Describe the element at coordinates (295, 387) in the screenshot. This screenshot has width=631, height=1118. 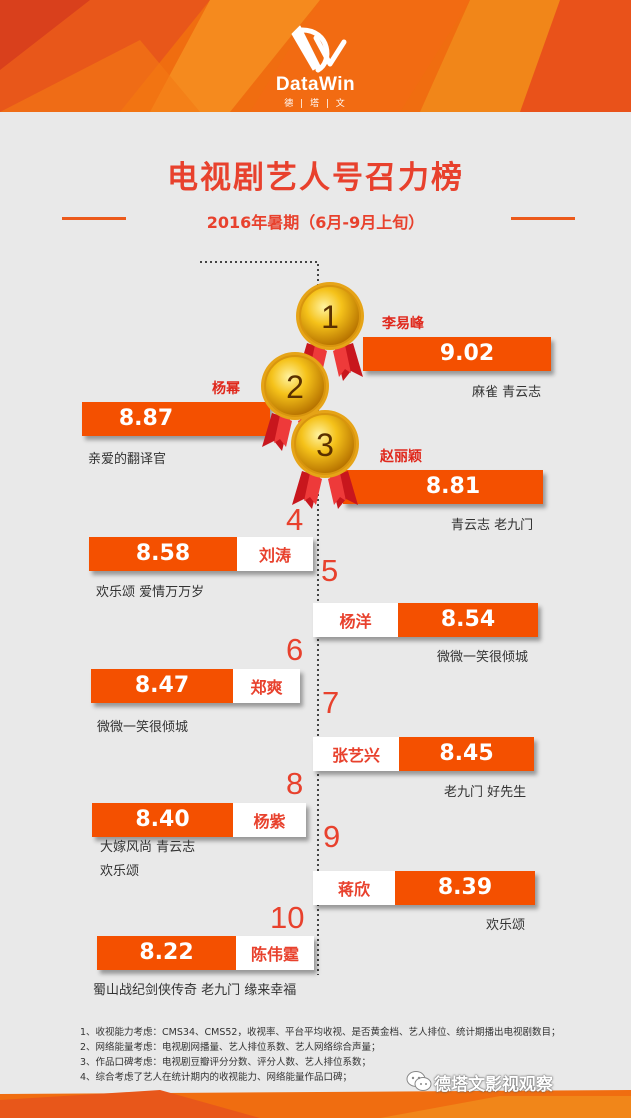
I see `medal-rank-number: 2` at that location.